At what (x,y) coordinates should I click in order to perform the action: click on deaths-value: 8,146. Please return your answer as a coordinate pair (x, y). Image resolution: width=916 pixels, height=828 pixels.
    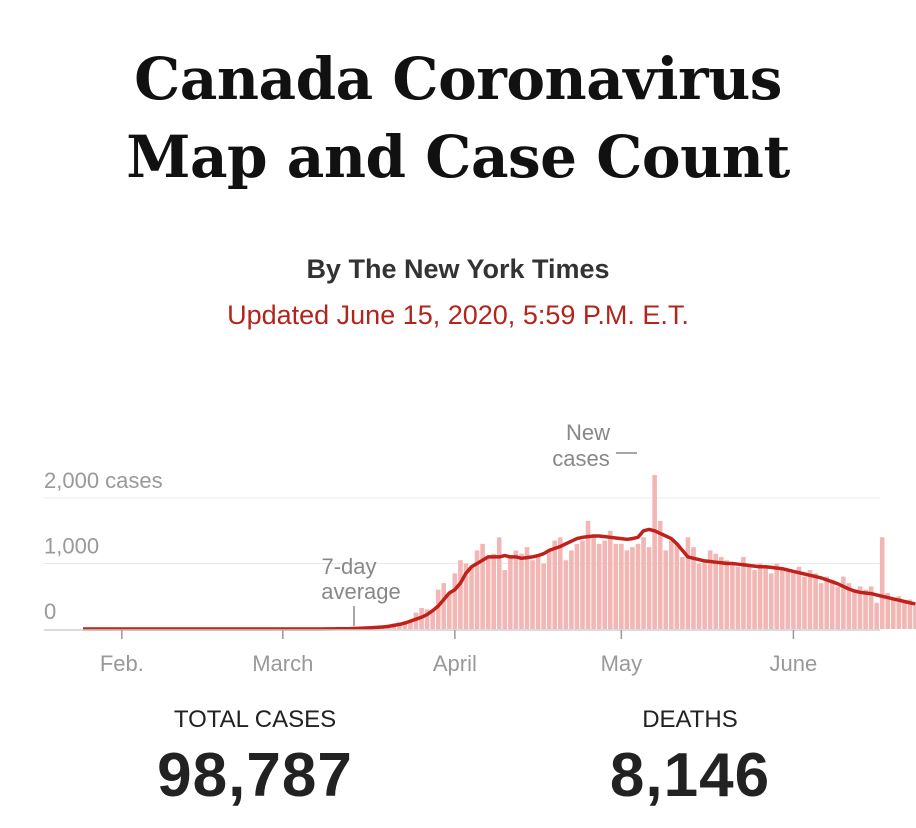
    Looking at the image, I should click on (690, 775).